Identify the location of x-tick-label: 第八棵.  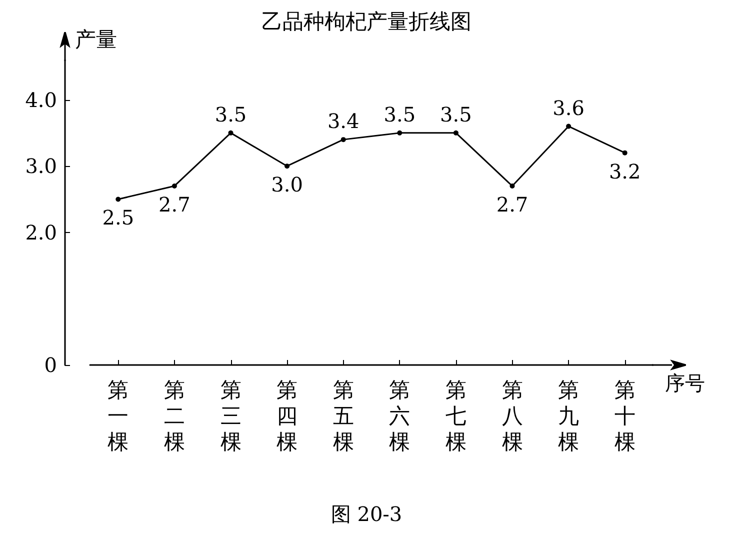
(512, 416).